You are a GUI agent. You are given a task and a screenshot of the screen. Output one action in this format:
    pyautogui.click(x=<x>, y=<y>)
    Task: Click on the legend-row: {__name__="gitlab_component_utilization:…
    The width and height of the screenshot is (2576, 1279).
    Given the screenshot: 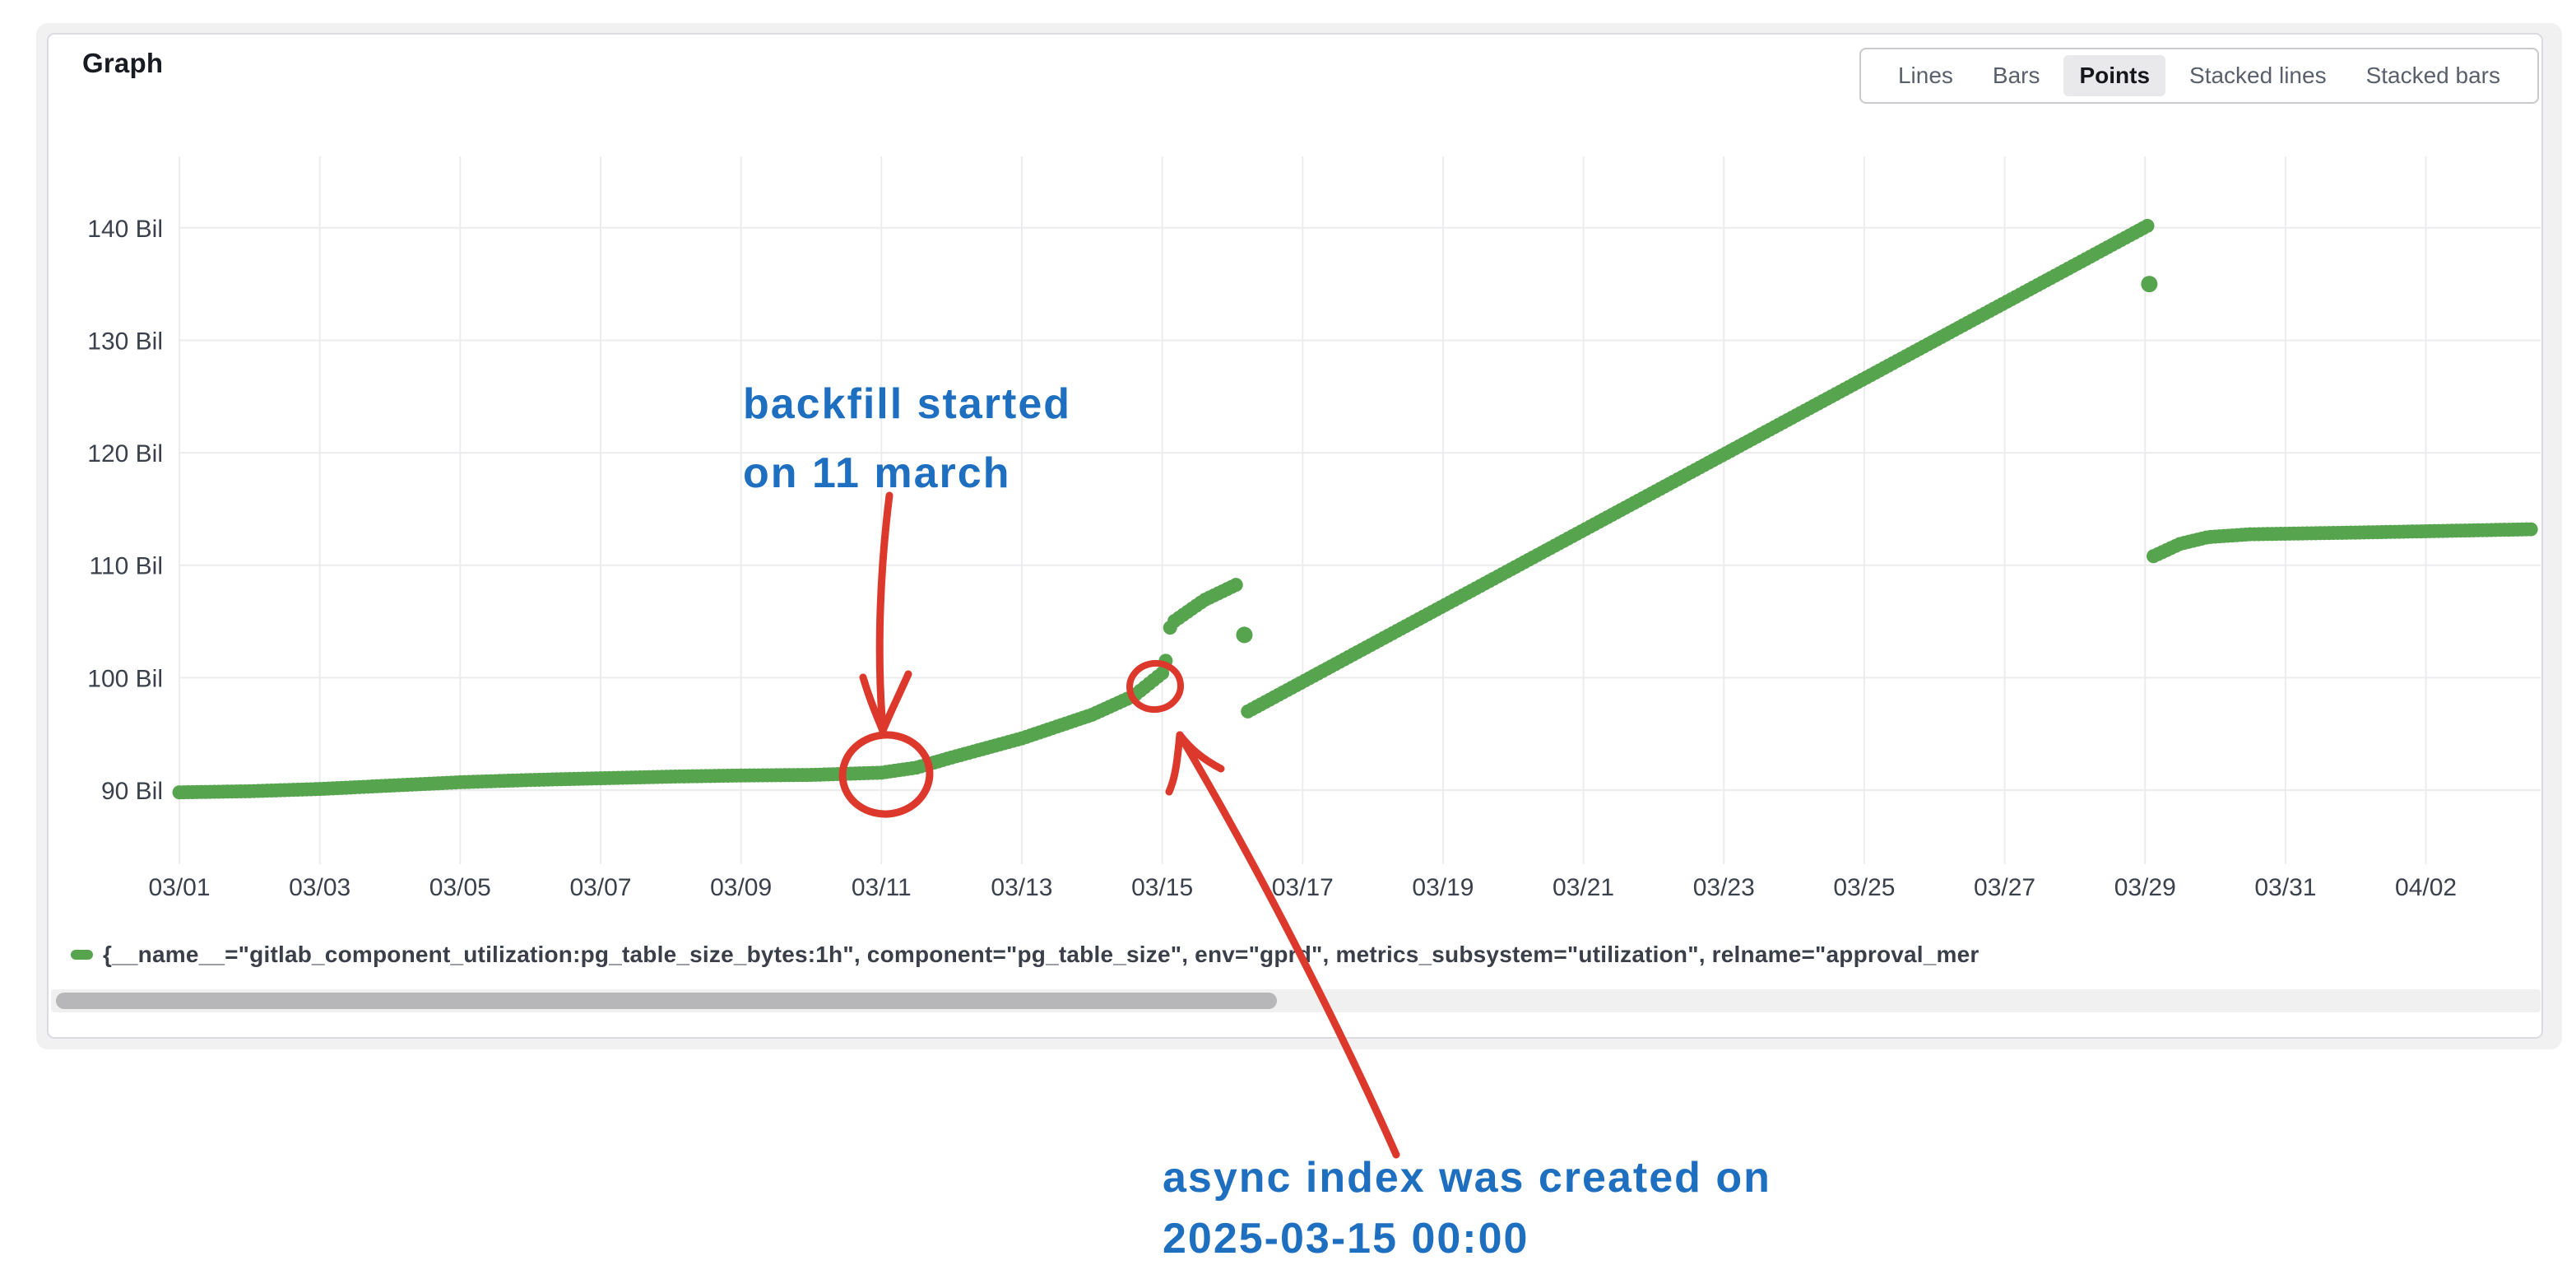 What is the action you would take?
    pyautogui.click(x=1303, y=954)
    